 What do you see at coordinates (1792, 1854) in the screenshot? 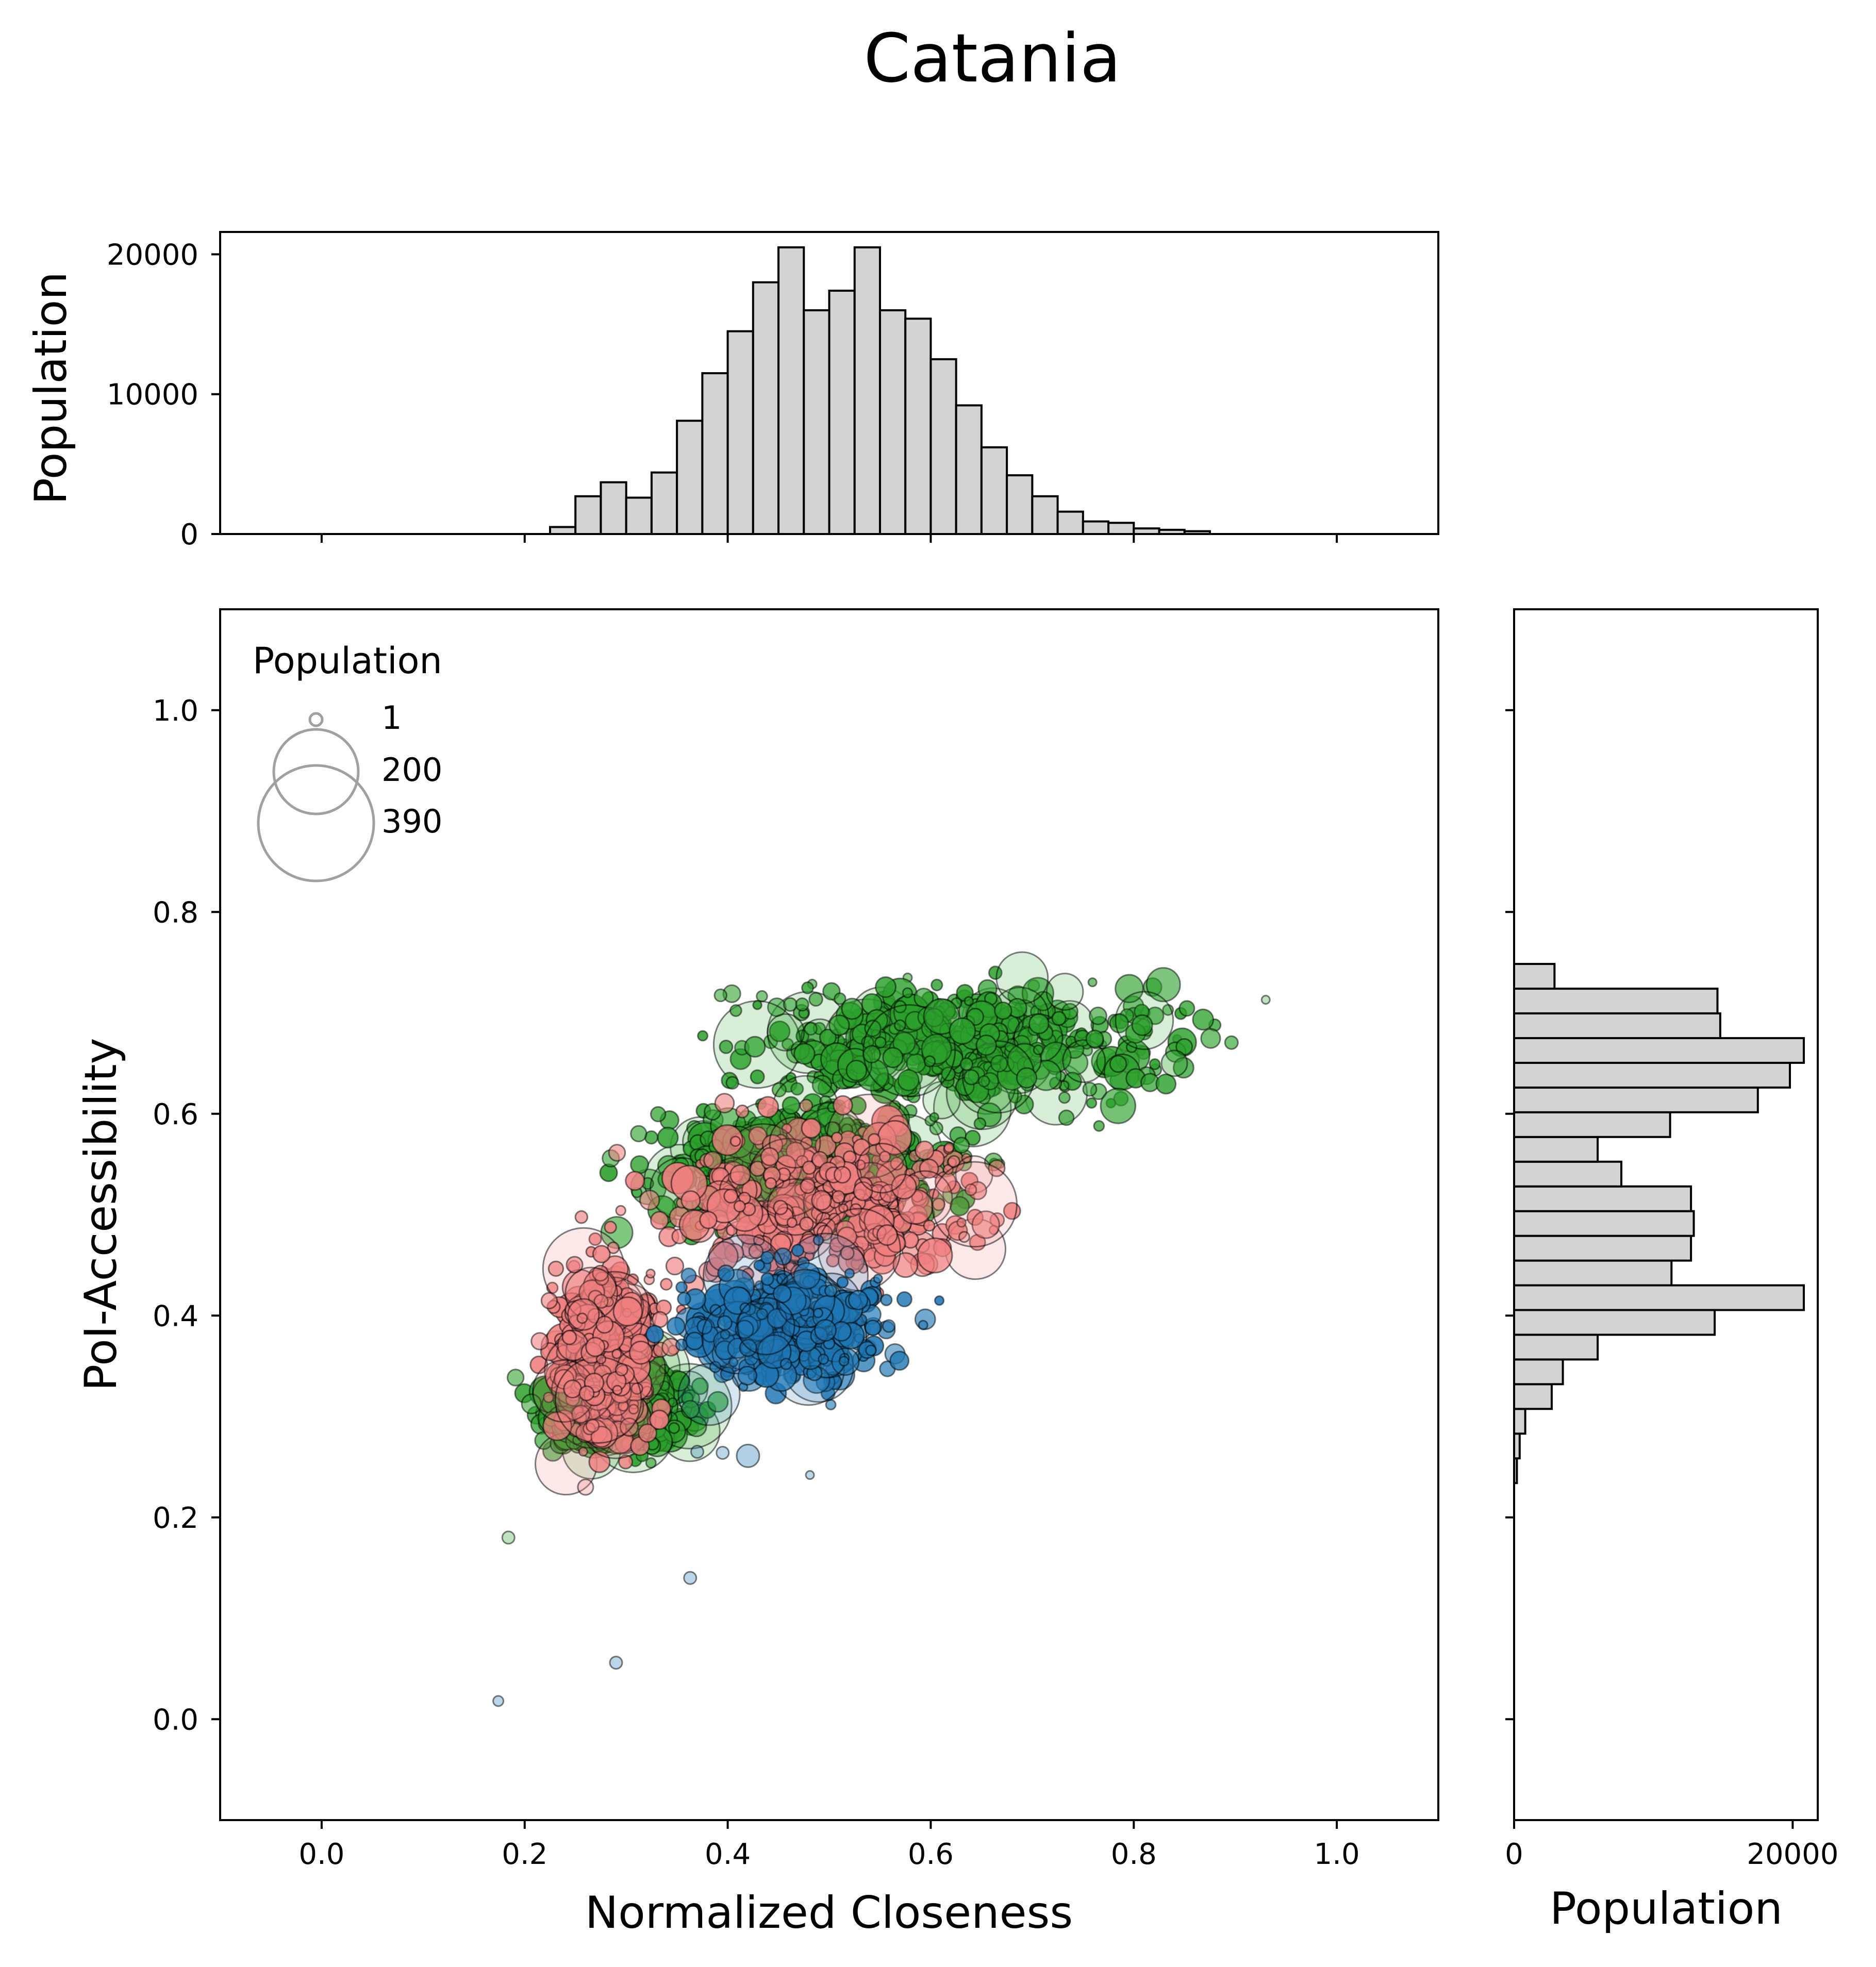
I see `right-histogram-x-tick-label: 20000` at bounding box center [1792, 1854].